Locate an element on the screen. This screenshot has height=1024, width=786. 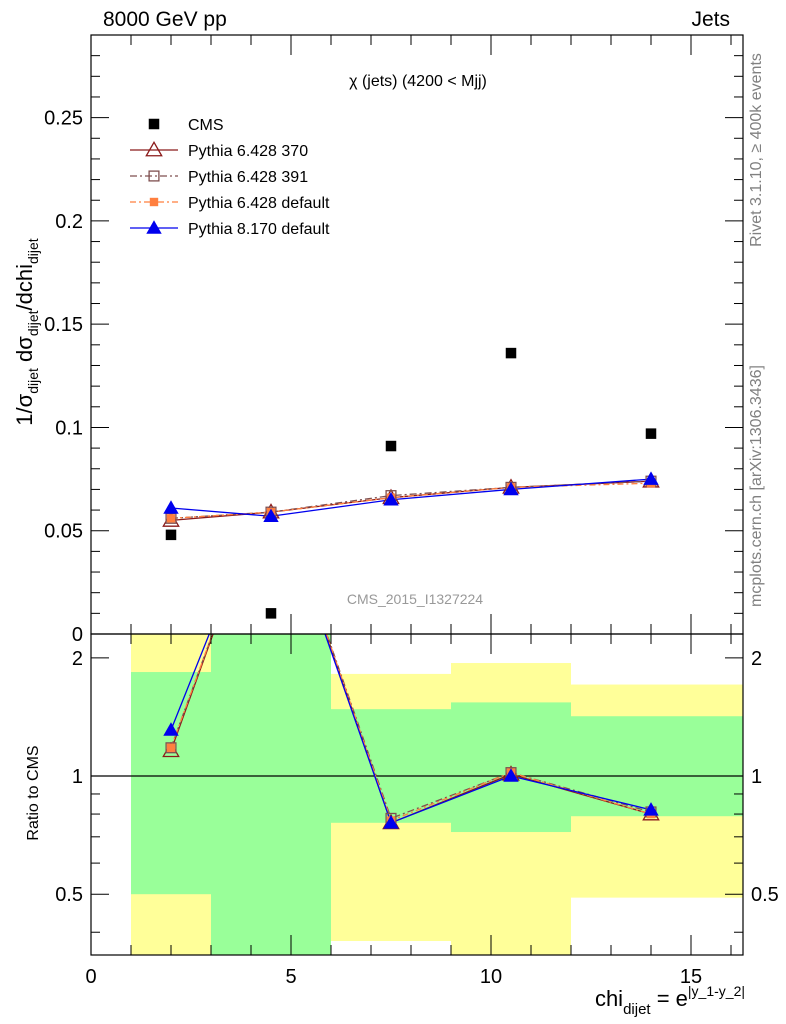
main-ytick-label: 0.1 is located at coordinates (69, 428).